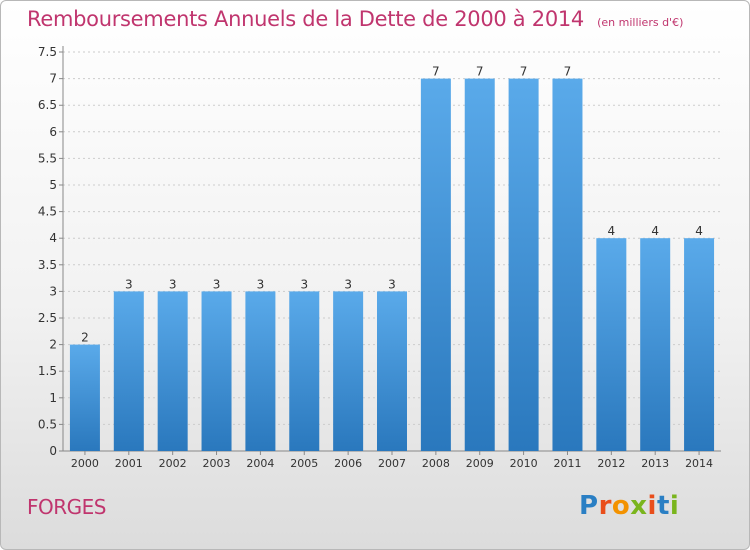  What do you see at coordinates (392, 463) in the screenshot?
I see `x-tick-label: 2007` at bounding box center [392, 463].